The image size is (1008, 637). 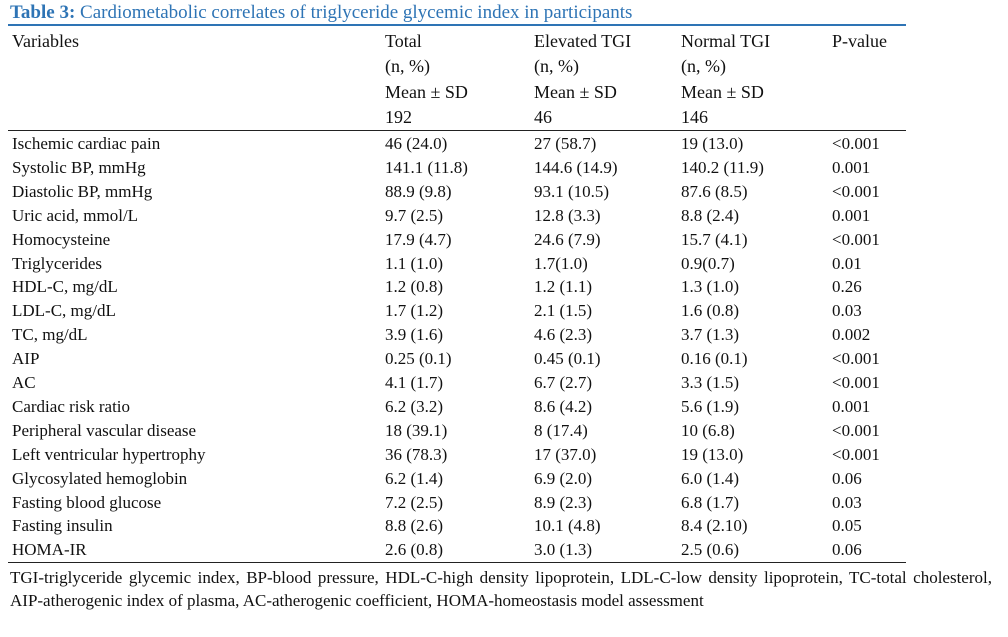 What do you see at coordinates (407, 66) in the screenshot?
I see `header-total-line: (n, %)` at bounding box center [407, 66].